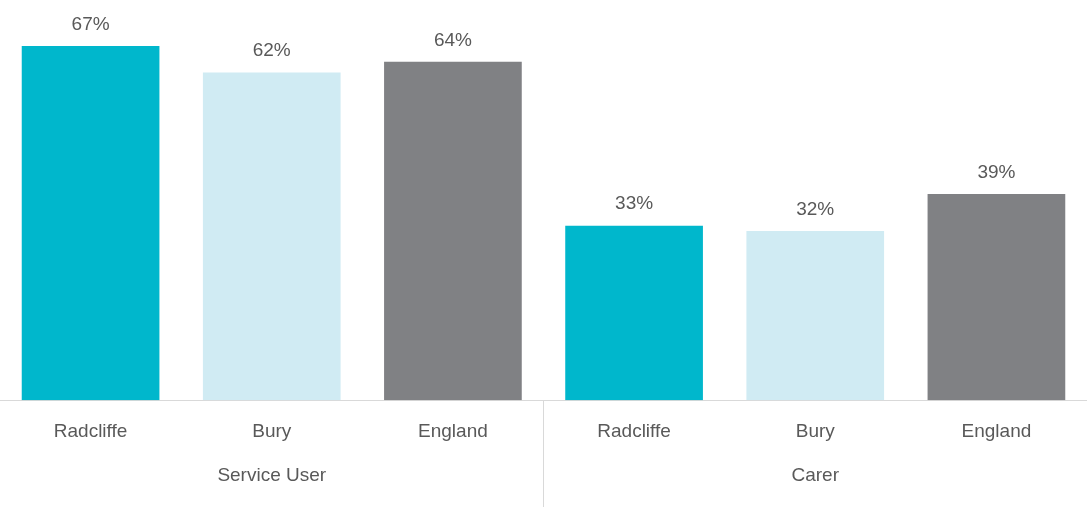 This screenshot has height=507, width=1087. Describe the element at coordinates (634, 203) in the screenshot. I see `data-label: 33%` at that location.